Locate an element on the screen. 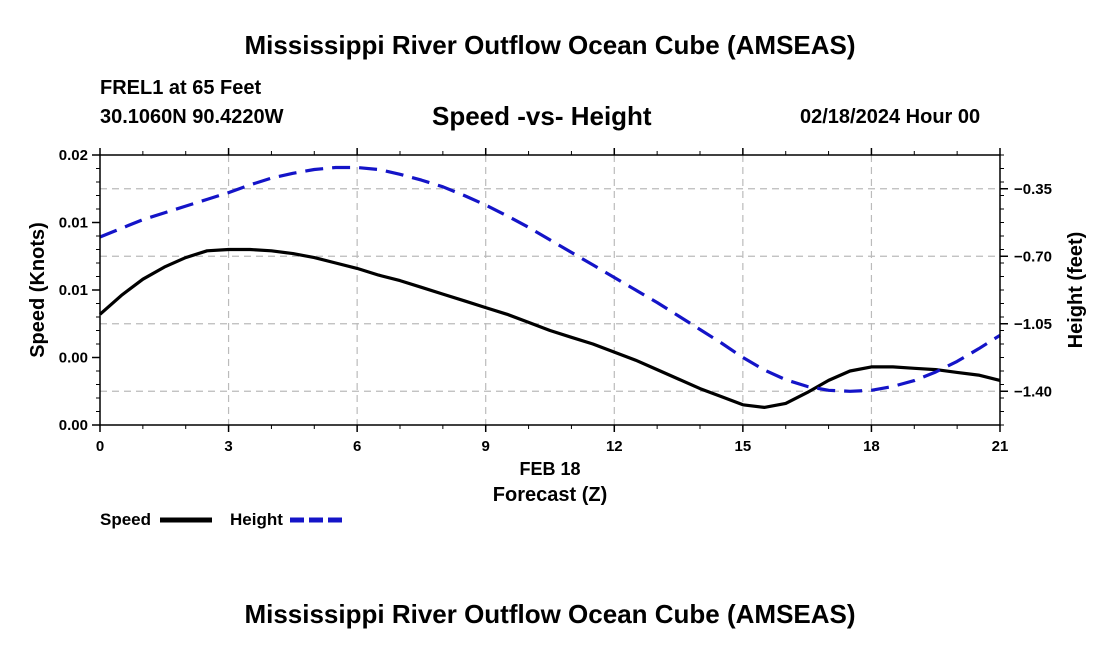 The height and width of the screenshot is (650, 1100). y2-tick-label: −0.35 is located at coordinates (1033, 189).